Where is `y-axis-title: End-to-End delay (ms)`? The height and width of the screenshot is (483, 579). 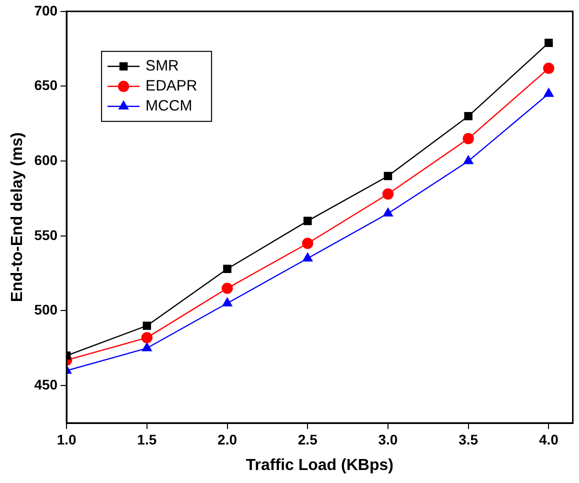
y-axis-title: End-to-End delay (ms) is located at coordinates (17, 217).